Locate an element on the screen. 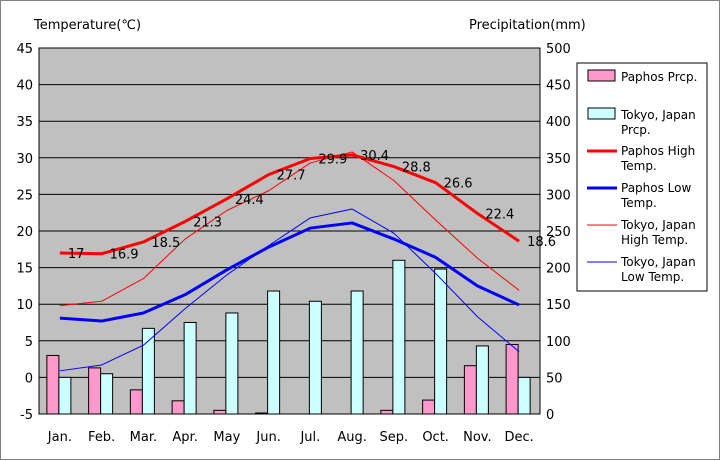 The image size is (720, 461). y-right-tick-label: 150 is located at coordinates (558, 305).